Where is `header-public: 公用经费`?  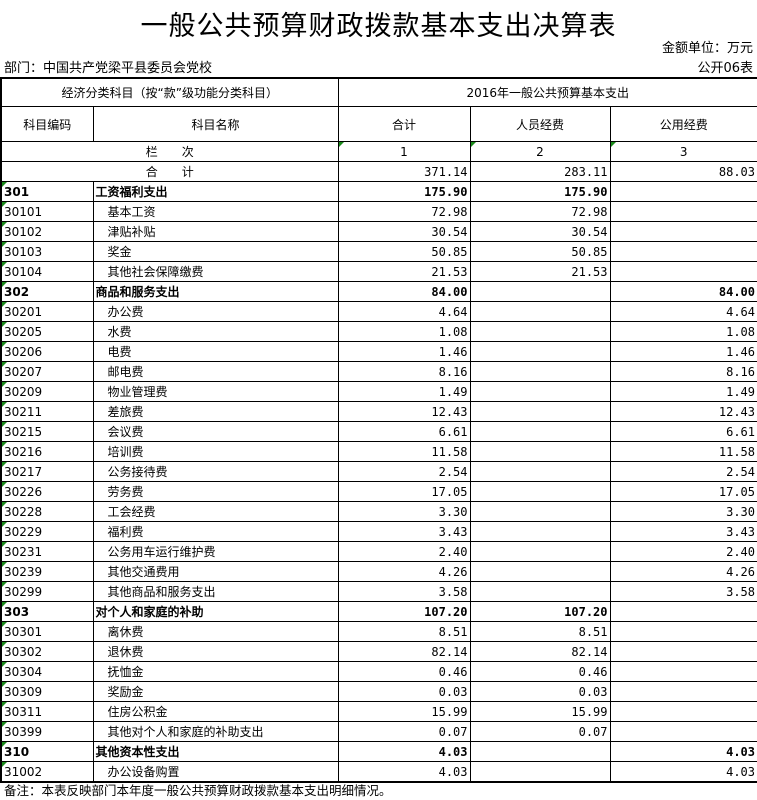
header-public: 公用经费 is located at coordinates (683, 124).